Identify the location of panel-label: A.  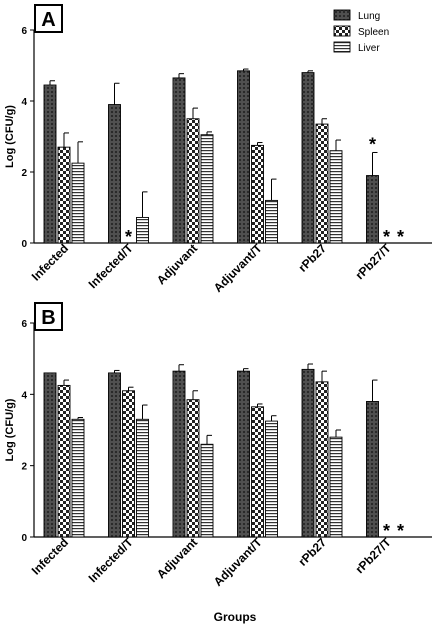
(48, 20).